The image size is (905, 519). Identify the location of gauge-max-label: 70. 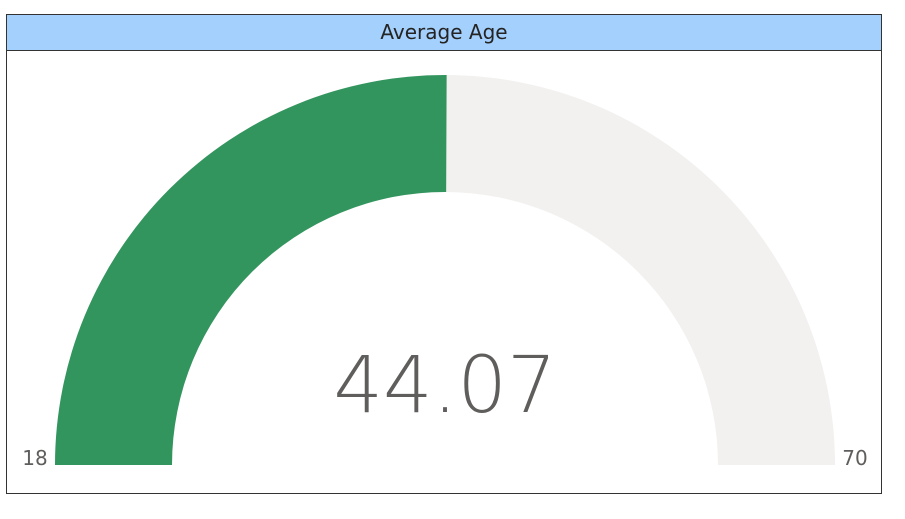
(854, 458).